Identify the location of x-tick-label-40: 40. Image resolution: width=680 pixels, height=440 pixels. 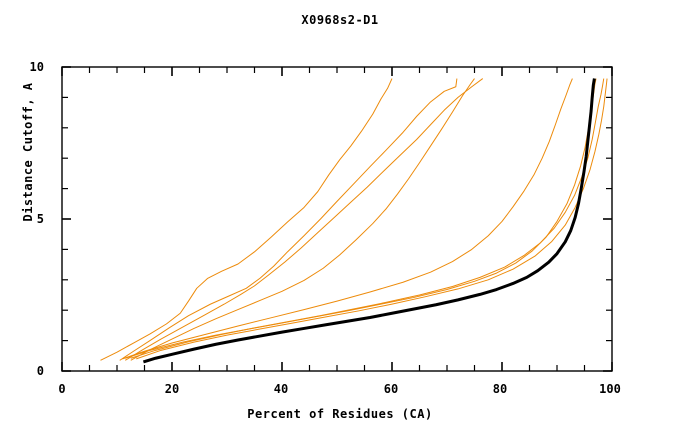
(281, 389).